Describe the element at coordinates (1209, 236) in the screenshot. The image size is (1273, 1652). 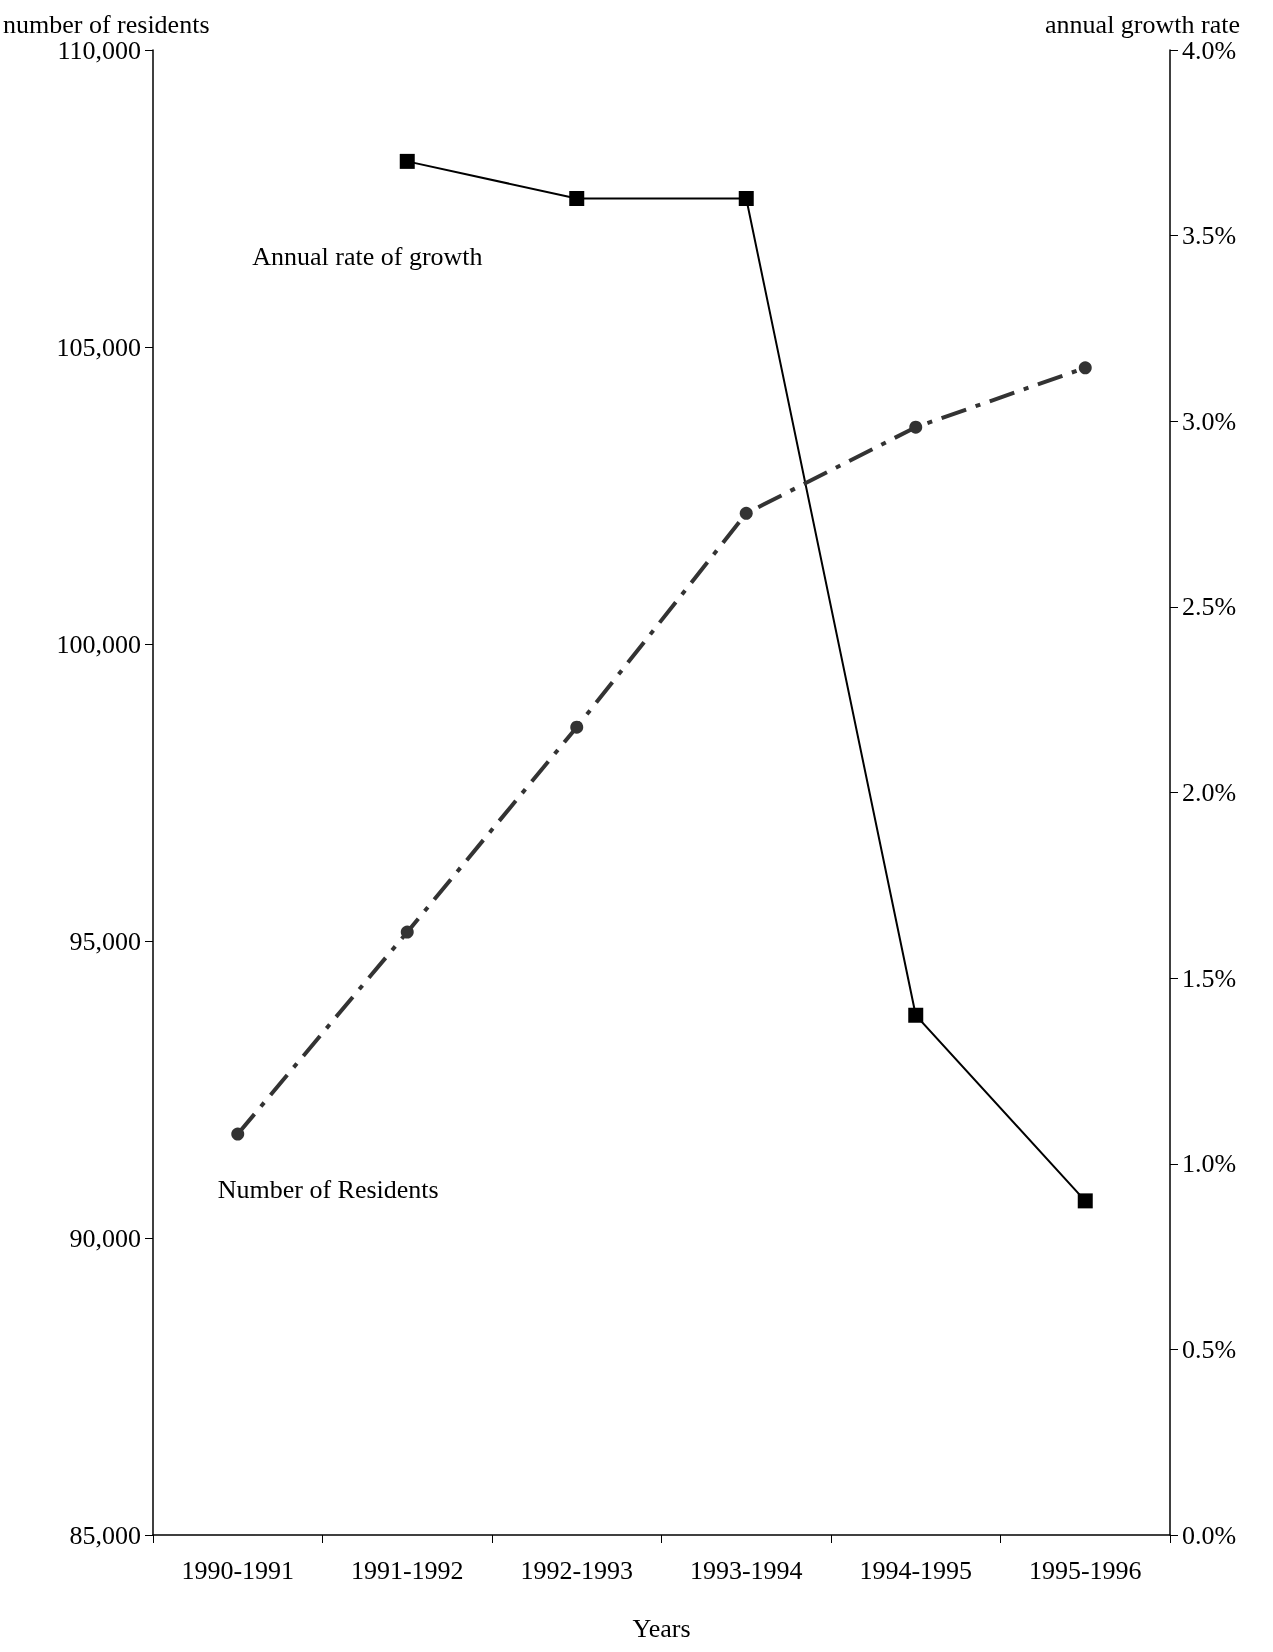
I see `y2-tick-label: 3.5%` at that location.